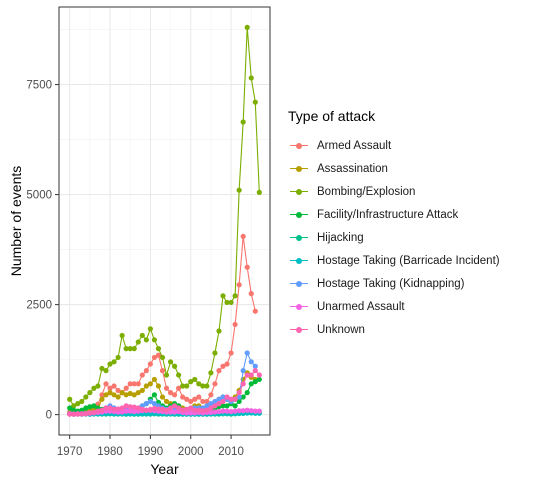  Describe the element at coordinates (394, 168) in the screenshot. I see `legend-item: Assassination` at that location.